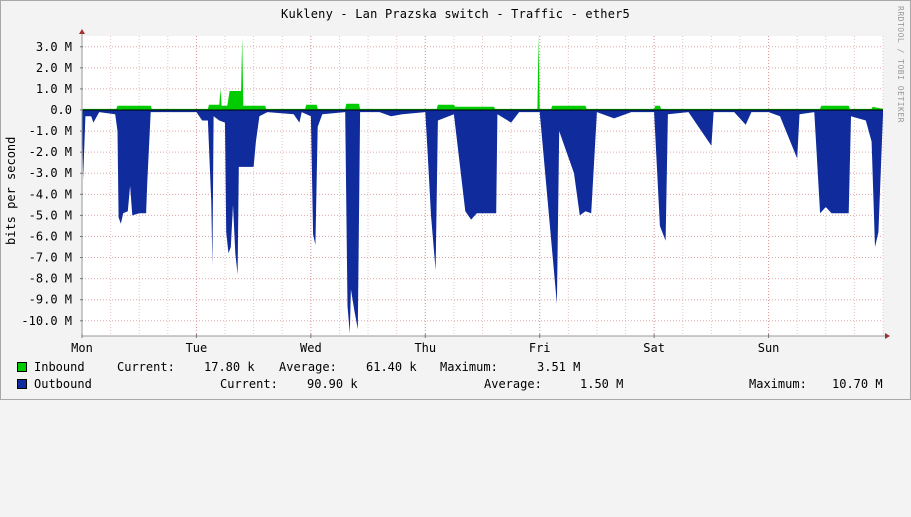  I want to click on y-tick-label: -1.0 M, so click(50, 131).